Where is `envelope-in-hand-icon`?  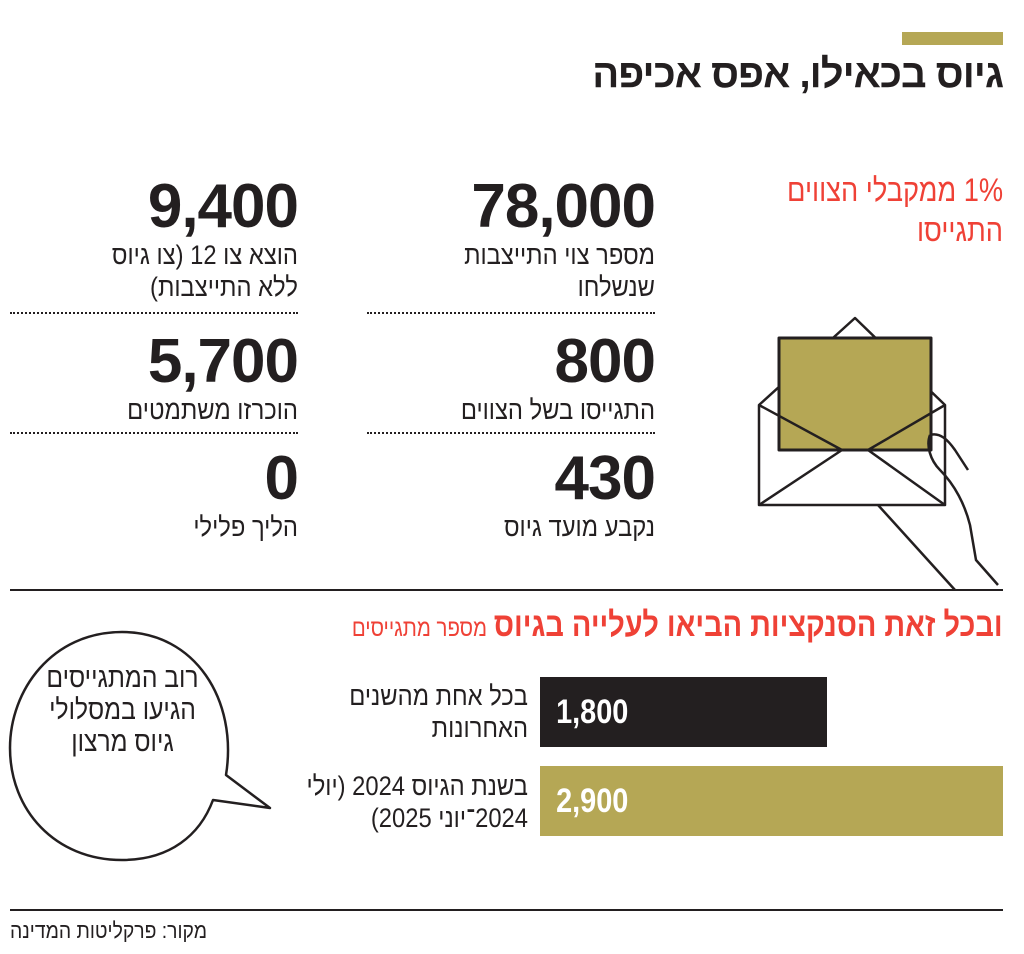
envelope-in-hand-icon is located at coordinates (878, 453).